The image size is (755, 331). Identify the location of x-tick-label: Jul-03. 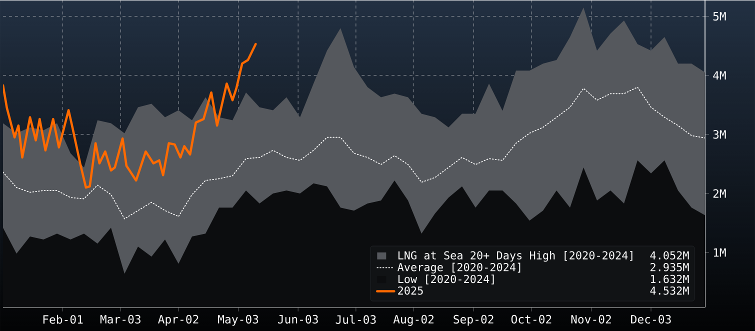
(356, 319).